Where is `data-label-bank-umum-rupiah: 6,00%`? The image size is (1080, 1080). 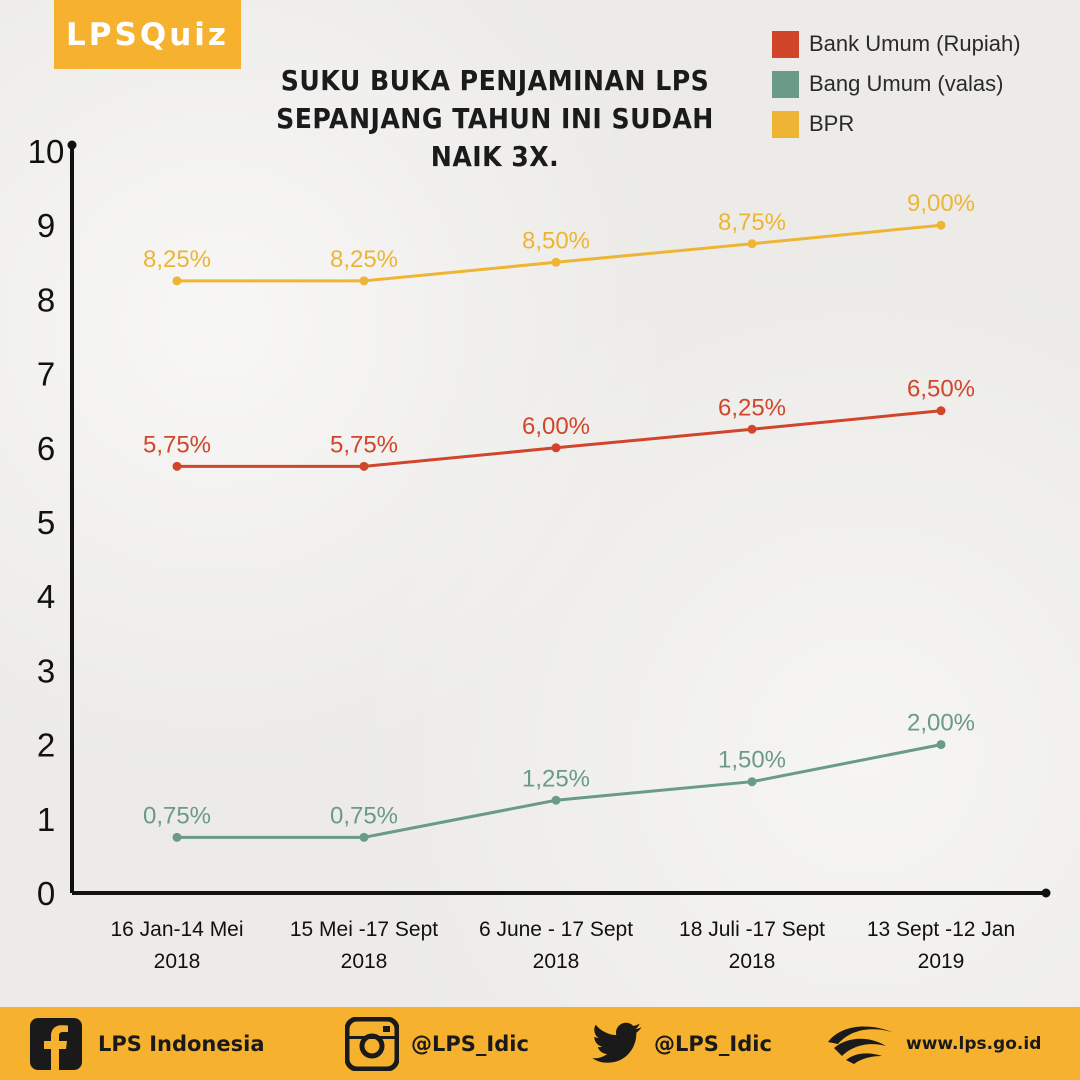
data-label-bank-umum-rupiah: 6,00% is located at coordinates (556, 426).